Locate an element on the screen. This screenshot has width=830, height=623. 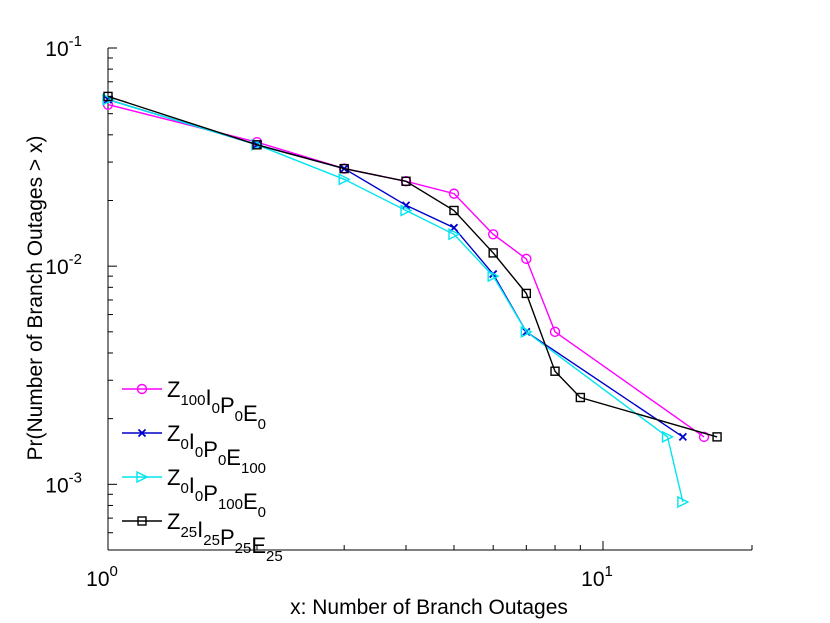
legend-entry: Z0I0P0E100 is located at coordinates (194, 449).